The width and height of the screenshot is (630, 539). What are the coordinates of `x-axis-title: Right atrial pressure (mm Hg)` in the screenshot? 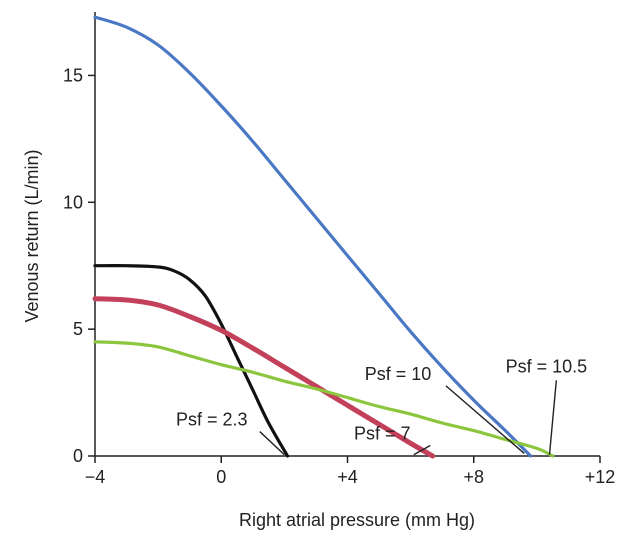 It's located at (357, 520).